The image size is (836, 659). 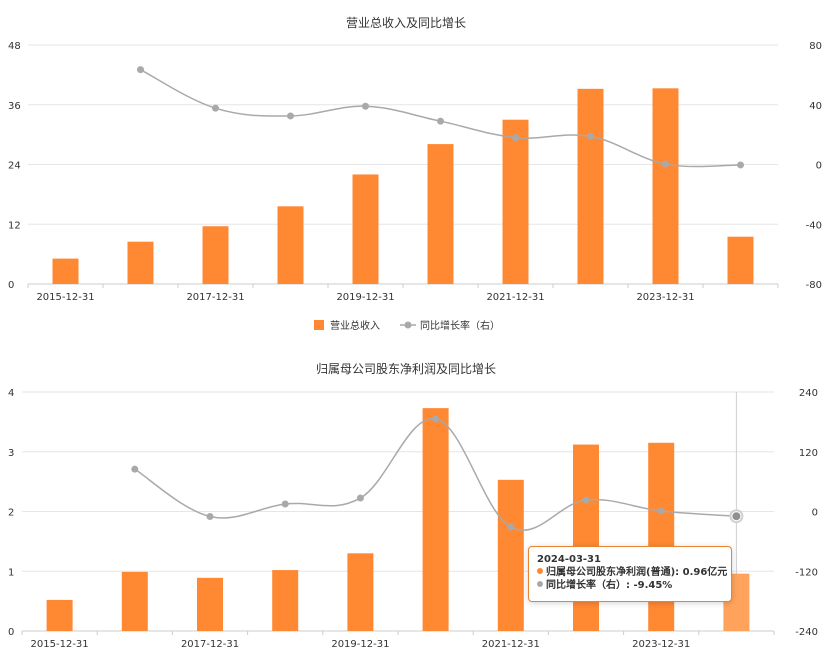 What do you see at coordinates (569, 559) in the screenshot?
I see `tooltip-date: 2024-03-31` at bounding box center [569, 559].